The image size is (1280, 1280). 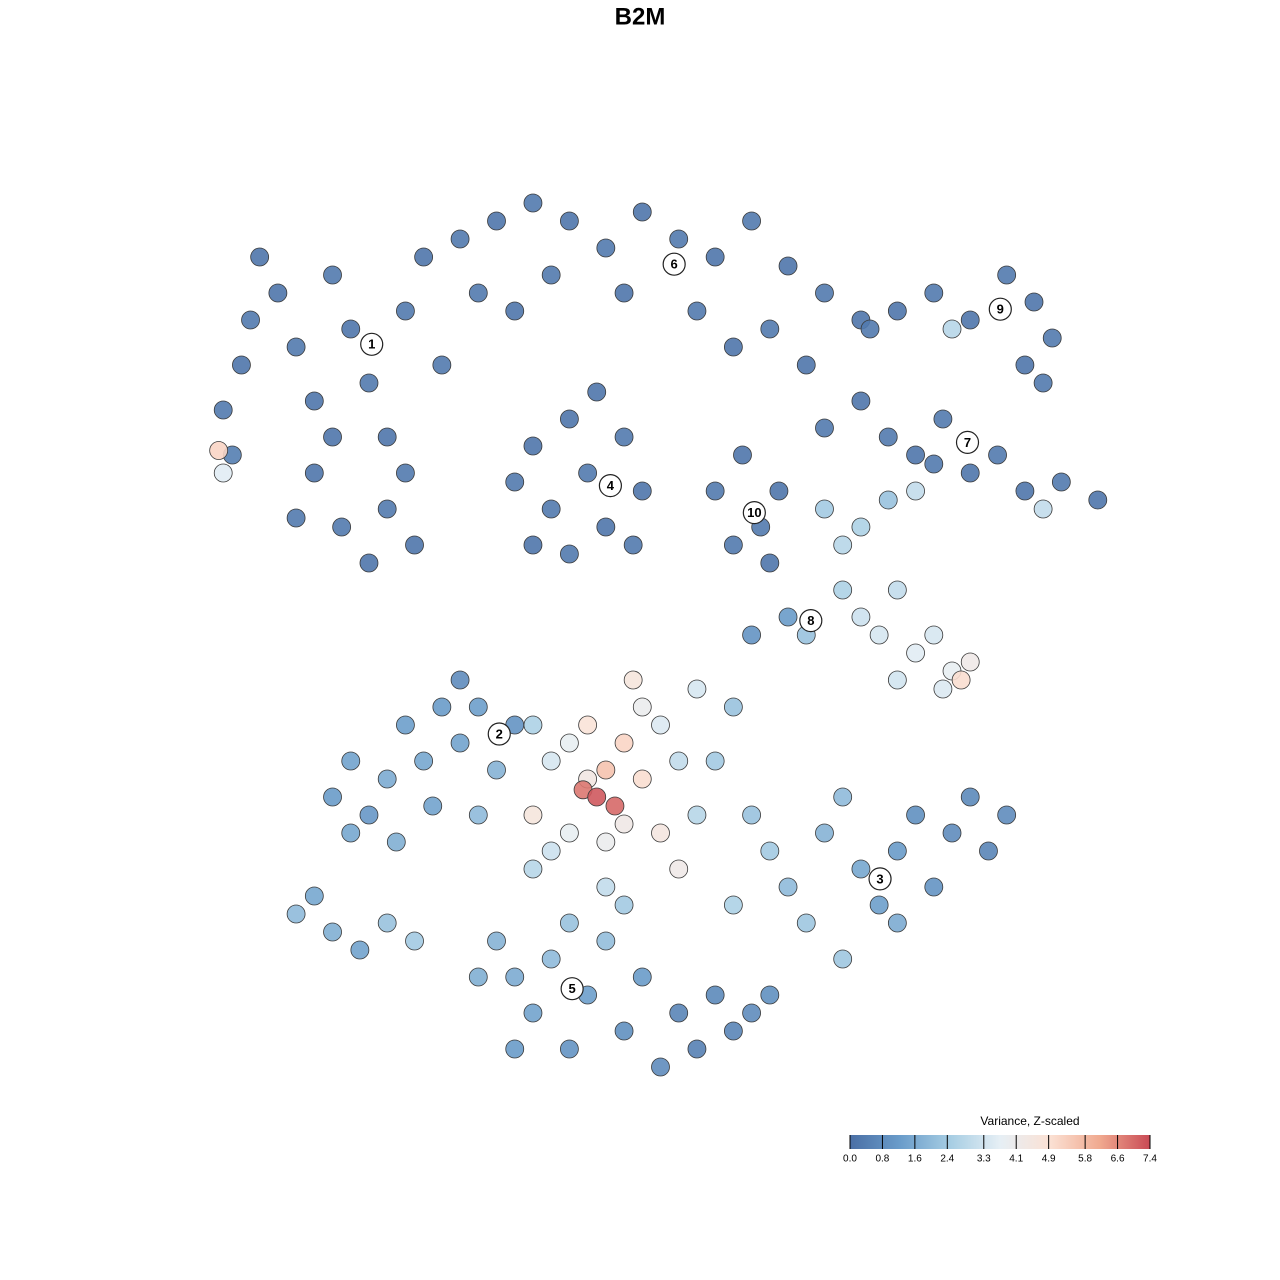 What do you see at coordinates (1118, 1159) in the screenshot?
I see `colorbar-tick-label: 6.6` at bounding box center [1118, 1159].